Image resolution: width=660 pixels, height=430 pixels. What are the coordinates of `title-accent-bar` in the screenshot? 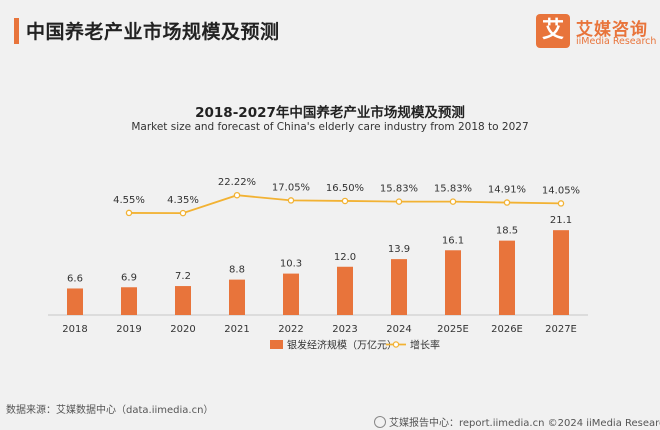 It's located at (16, 31).